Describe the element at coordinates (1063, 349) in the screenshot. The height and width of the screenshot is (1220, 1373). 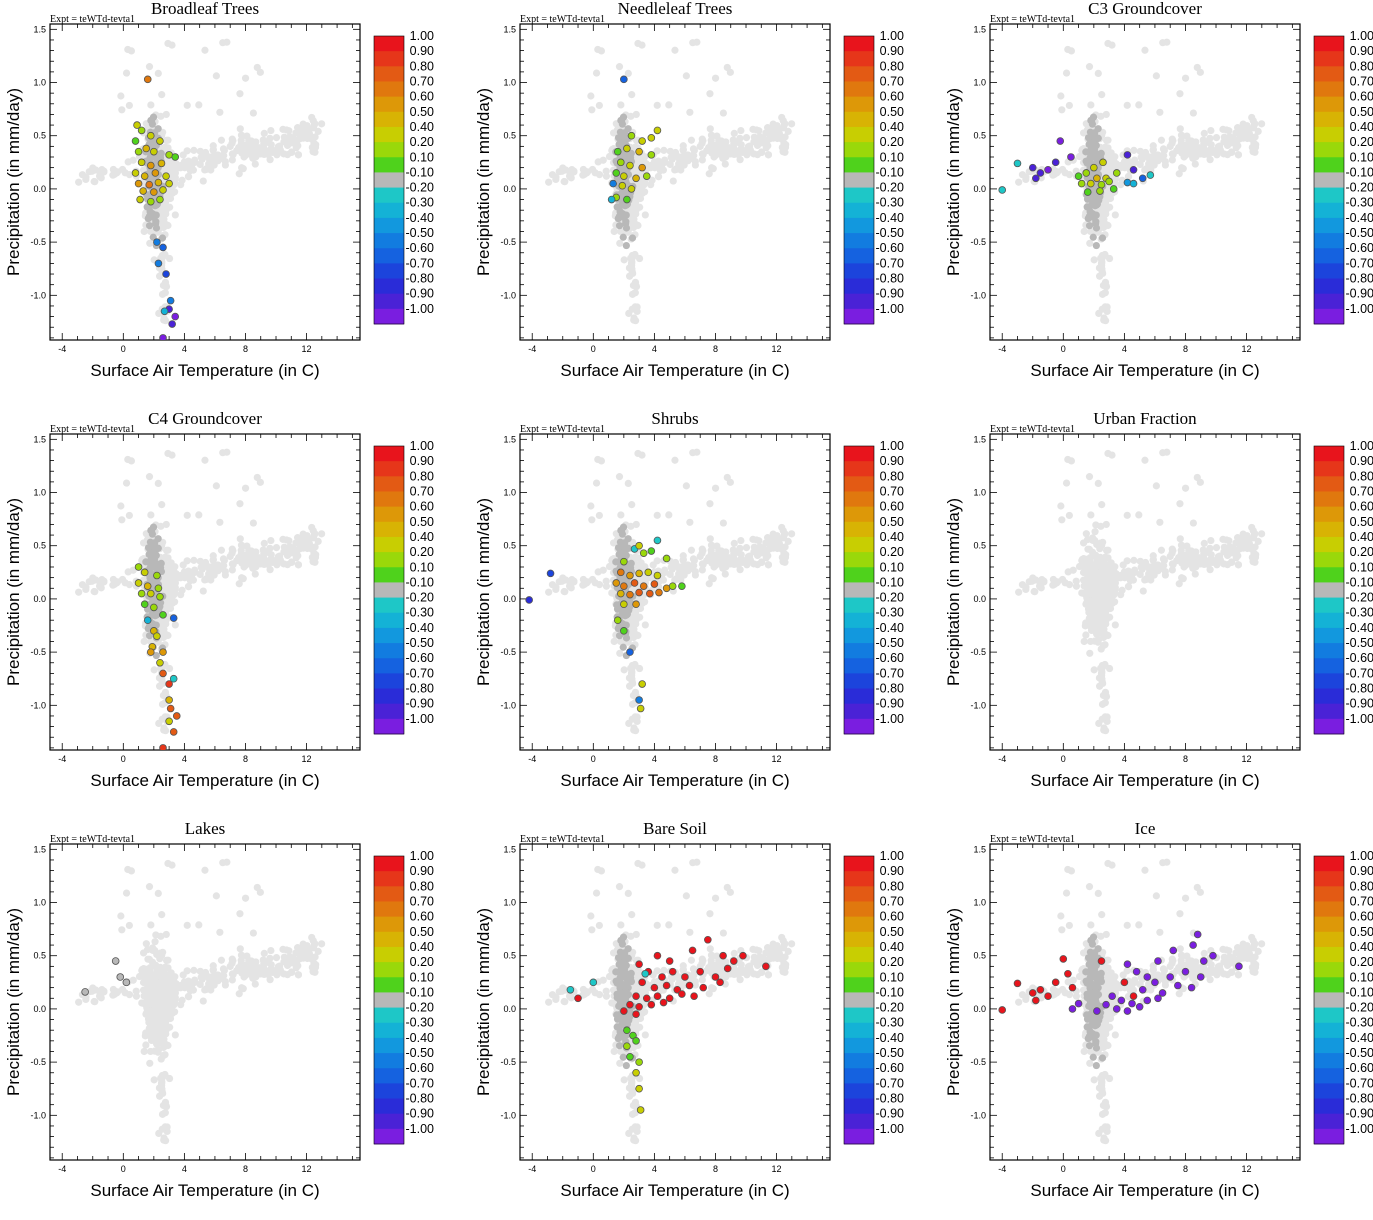
I see `x-tick-label: 0` at that location.